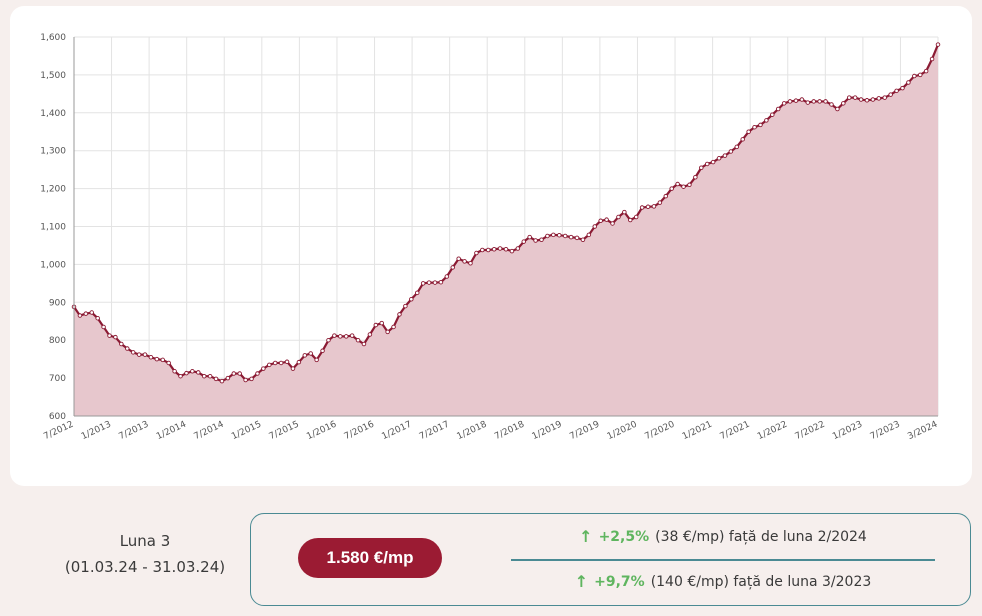 This screenshot has height=616, width=982. I want to click on x-tick-label: 7/2016, so click(359, 431).